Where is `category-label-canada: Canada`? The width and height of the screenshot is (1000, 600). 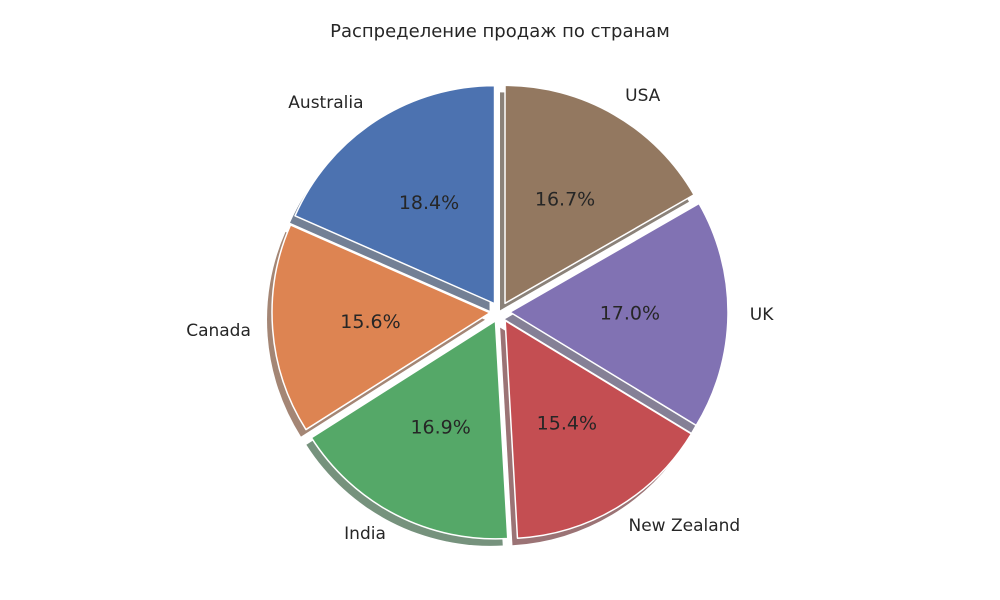
category-label-canada: Canada is located at coordinates (218, 331).